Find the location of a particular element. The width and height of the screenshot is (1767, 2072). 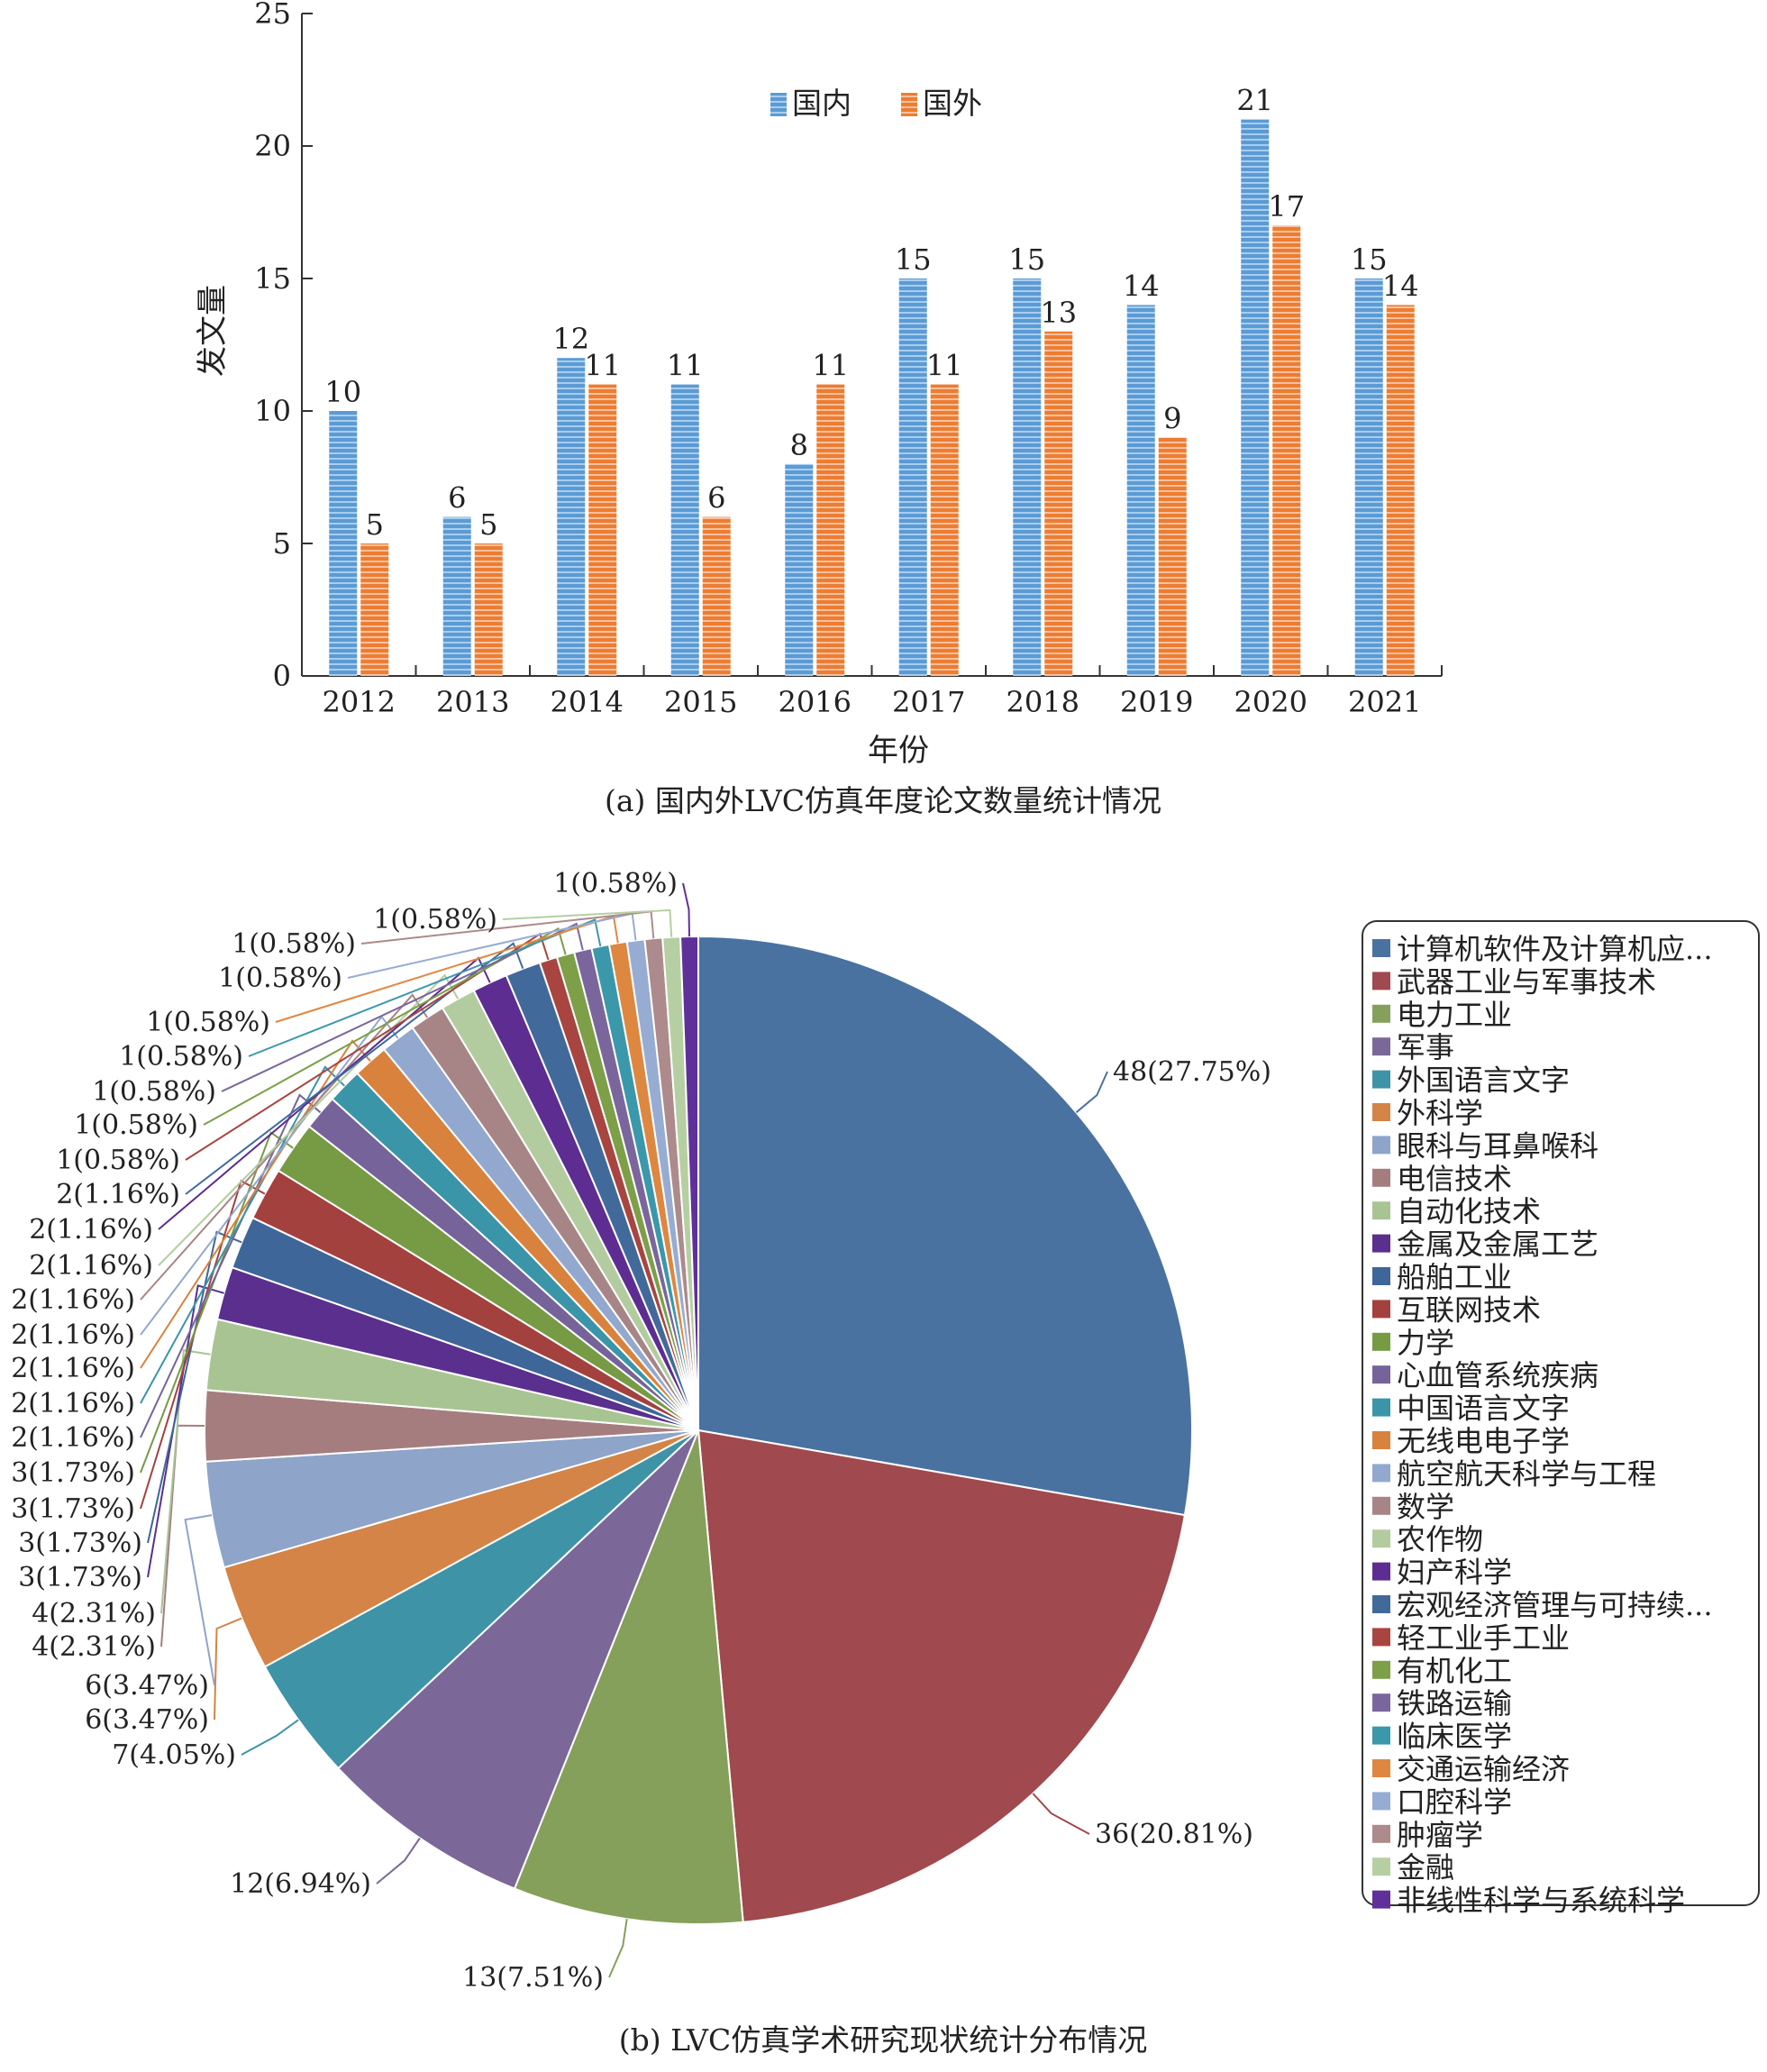

x-tick-label: 2020 is located at coordinates (1270, 702).